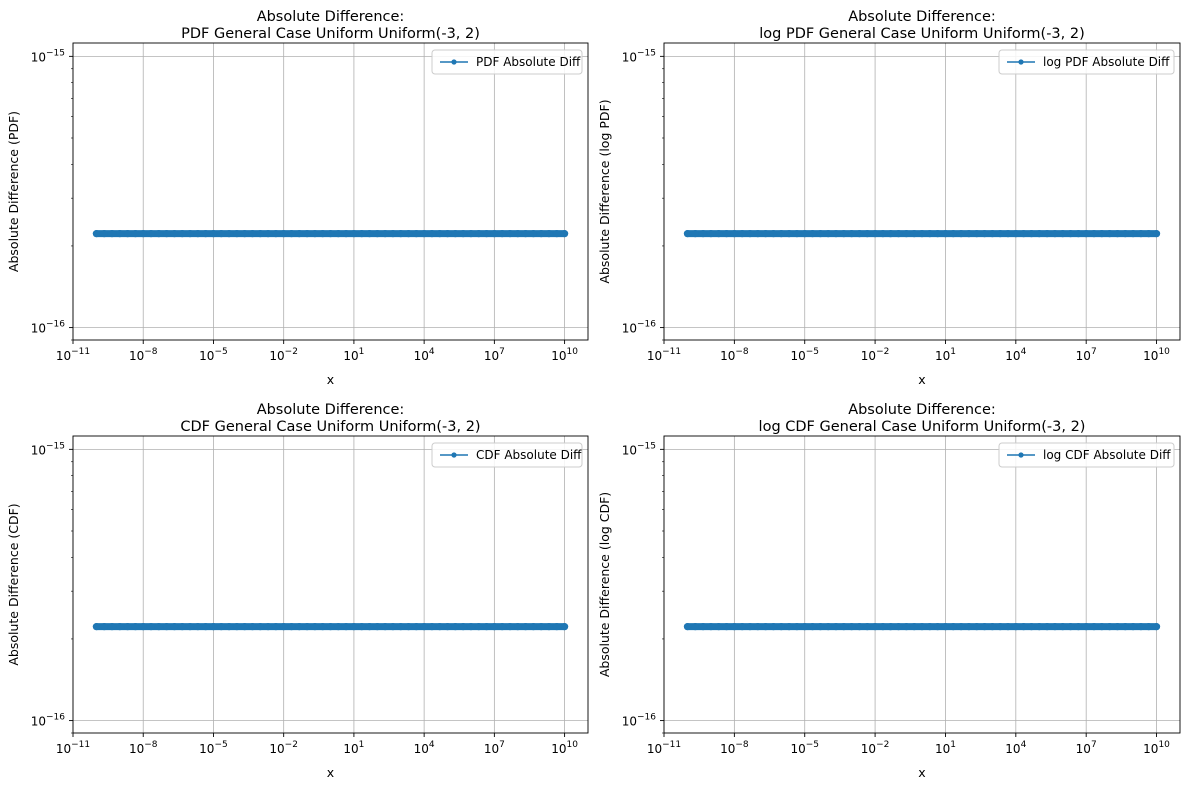 This screenshot has width=1189, height=789. I want to click on chart-title-line-2: PDF General Case Uniform Uniform(-3, 2), so click(330, 34).